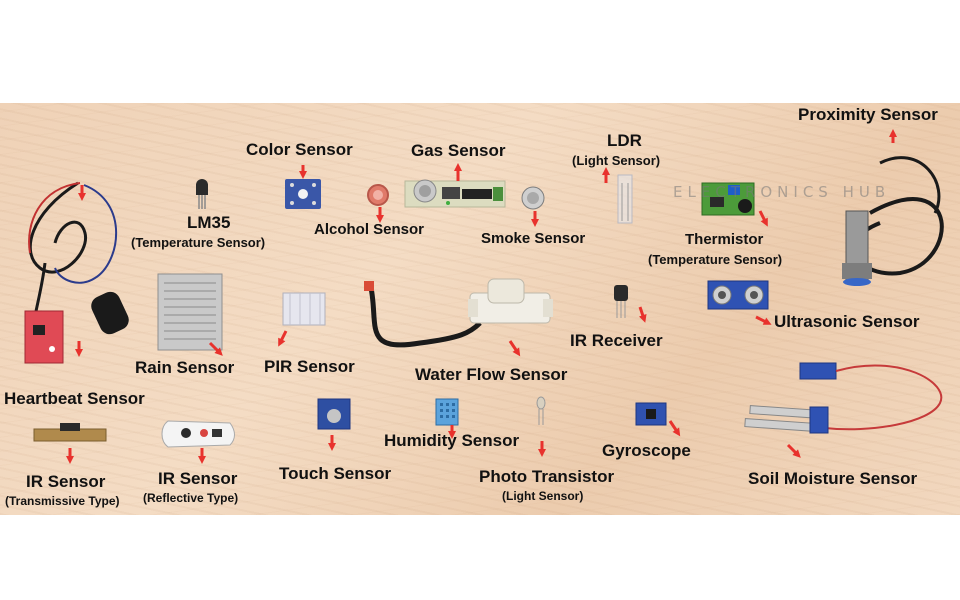 The height and width of the screenshot is (600, 960). What do you see at coordinates (209, 222) in the screenshot?
I see `label-lm35: LM35` at bounding box center [209, 222].